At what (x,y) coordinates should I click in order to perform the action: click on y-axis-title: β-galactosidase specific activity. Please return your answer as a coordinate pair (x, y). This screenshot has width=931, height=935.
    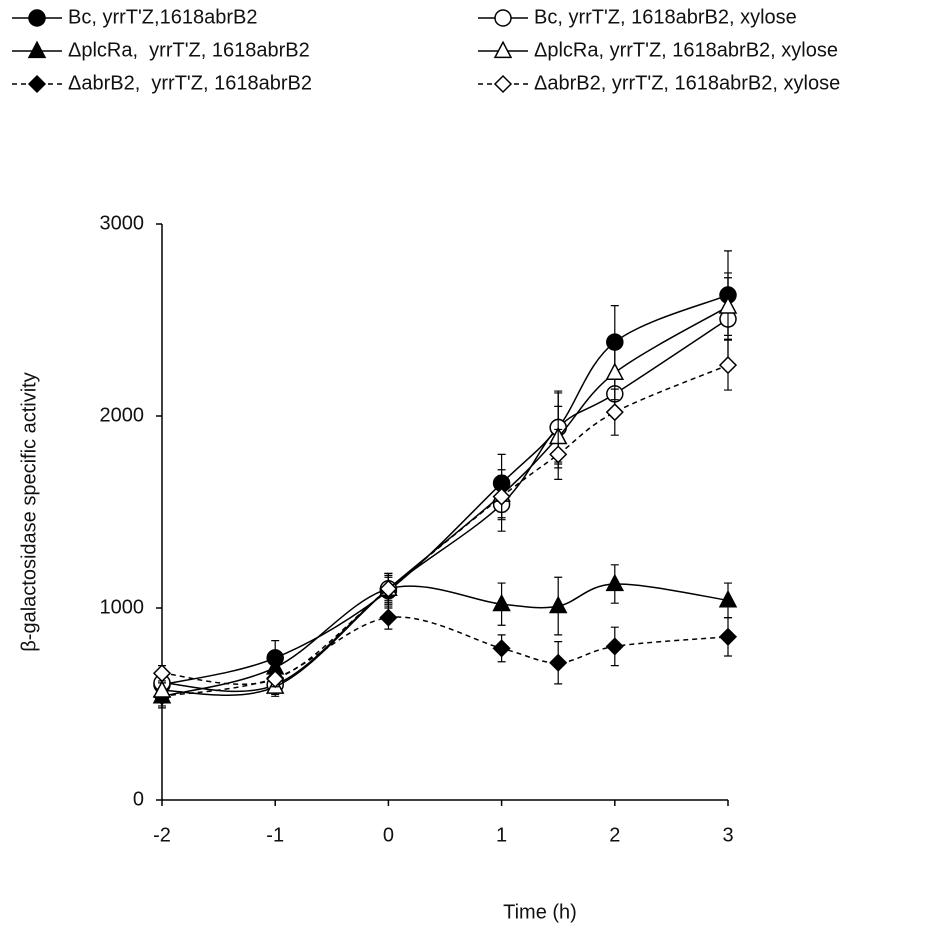
    Looking at the image, I should click on (29, 511).